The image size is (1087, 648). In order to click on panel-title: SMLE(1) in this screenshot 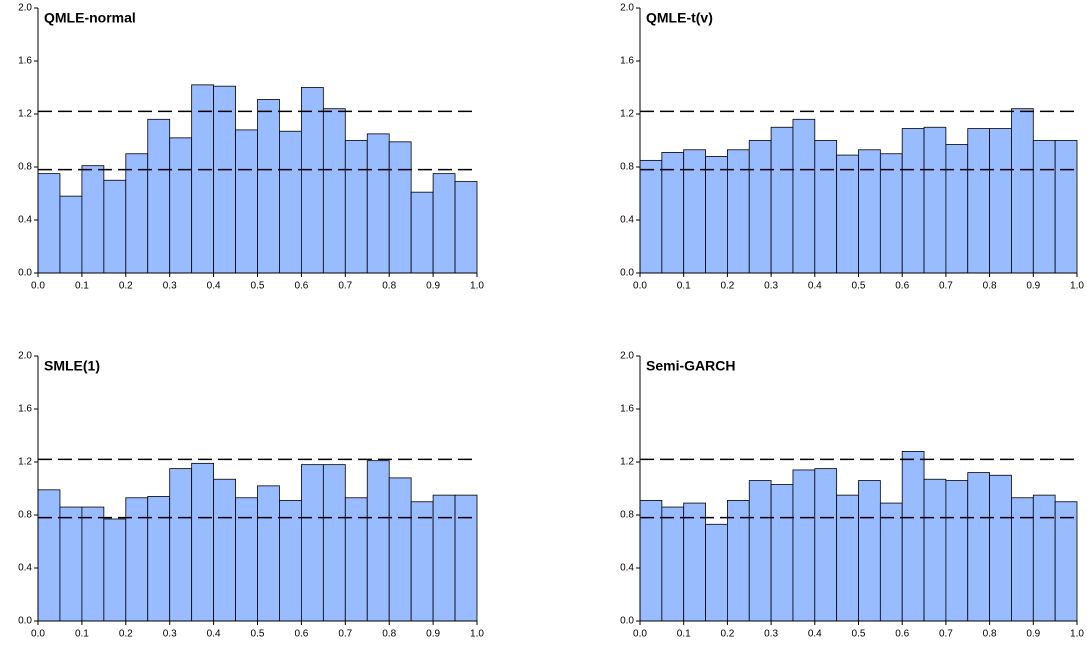, I will do `click(72, 366)`.